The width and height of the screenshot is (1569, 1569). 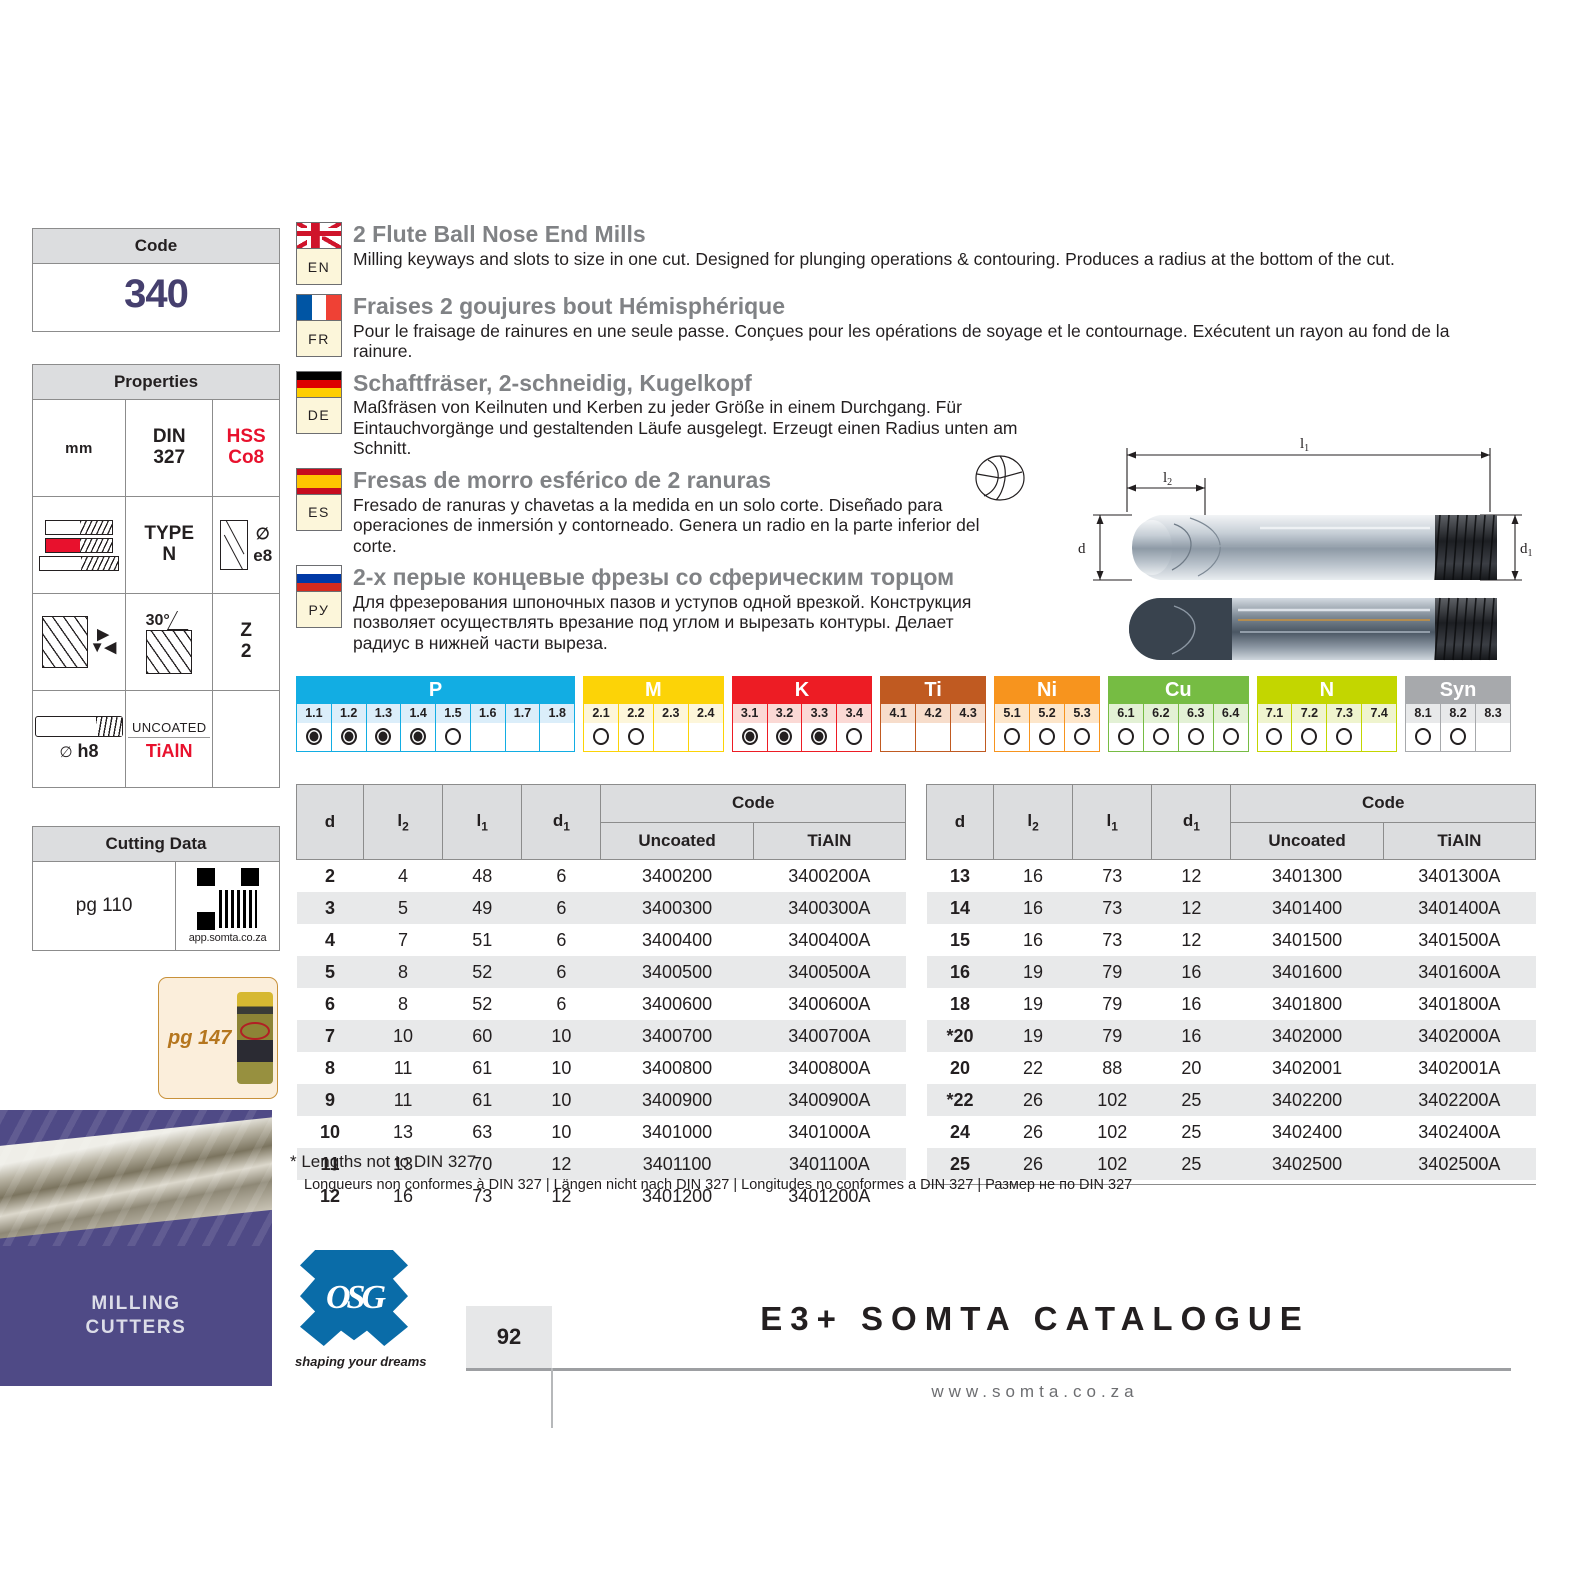 What do you see at coordinates (403, 1099) in the screenshot?
I see `cell-l2: 11` at bounding box center [403, 1099].